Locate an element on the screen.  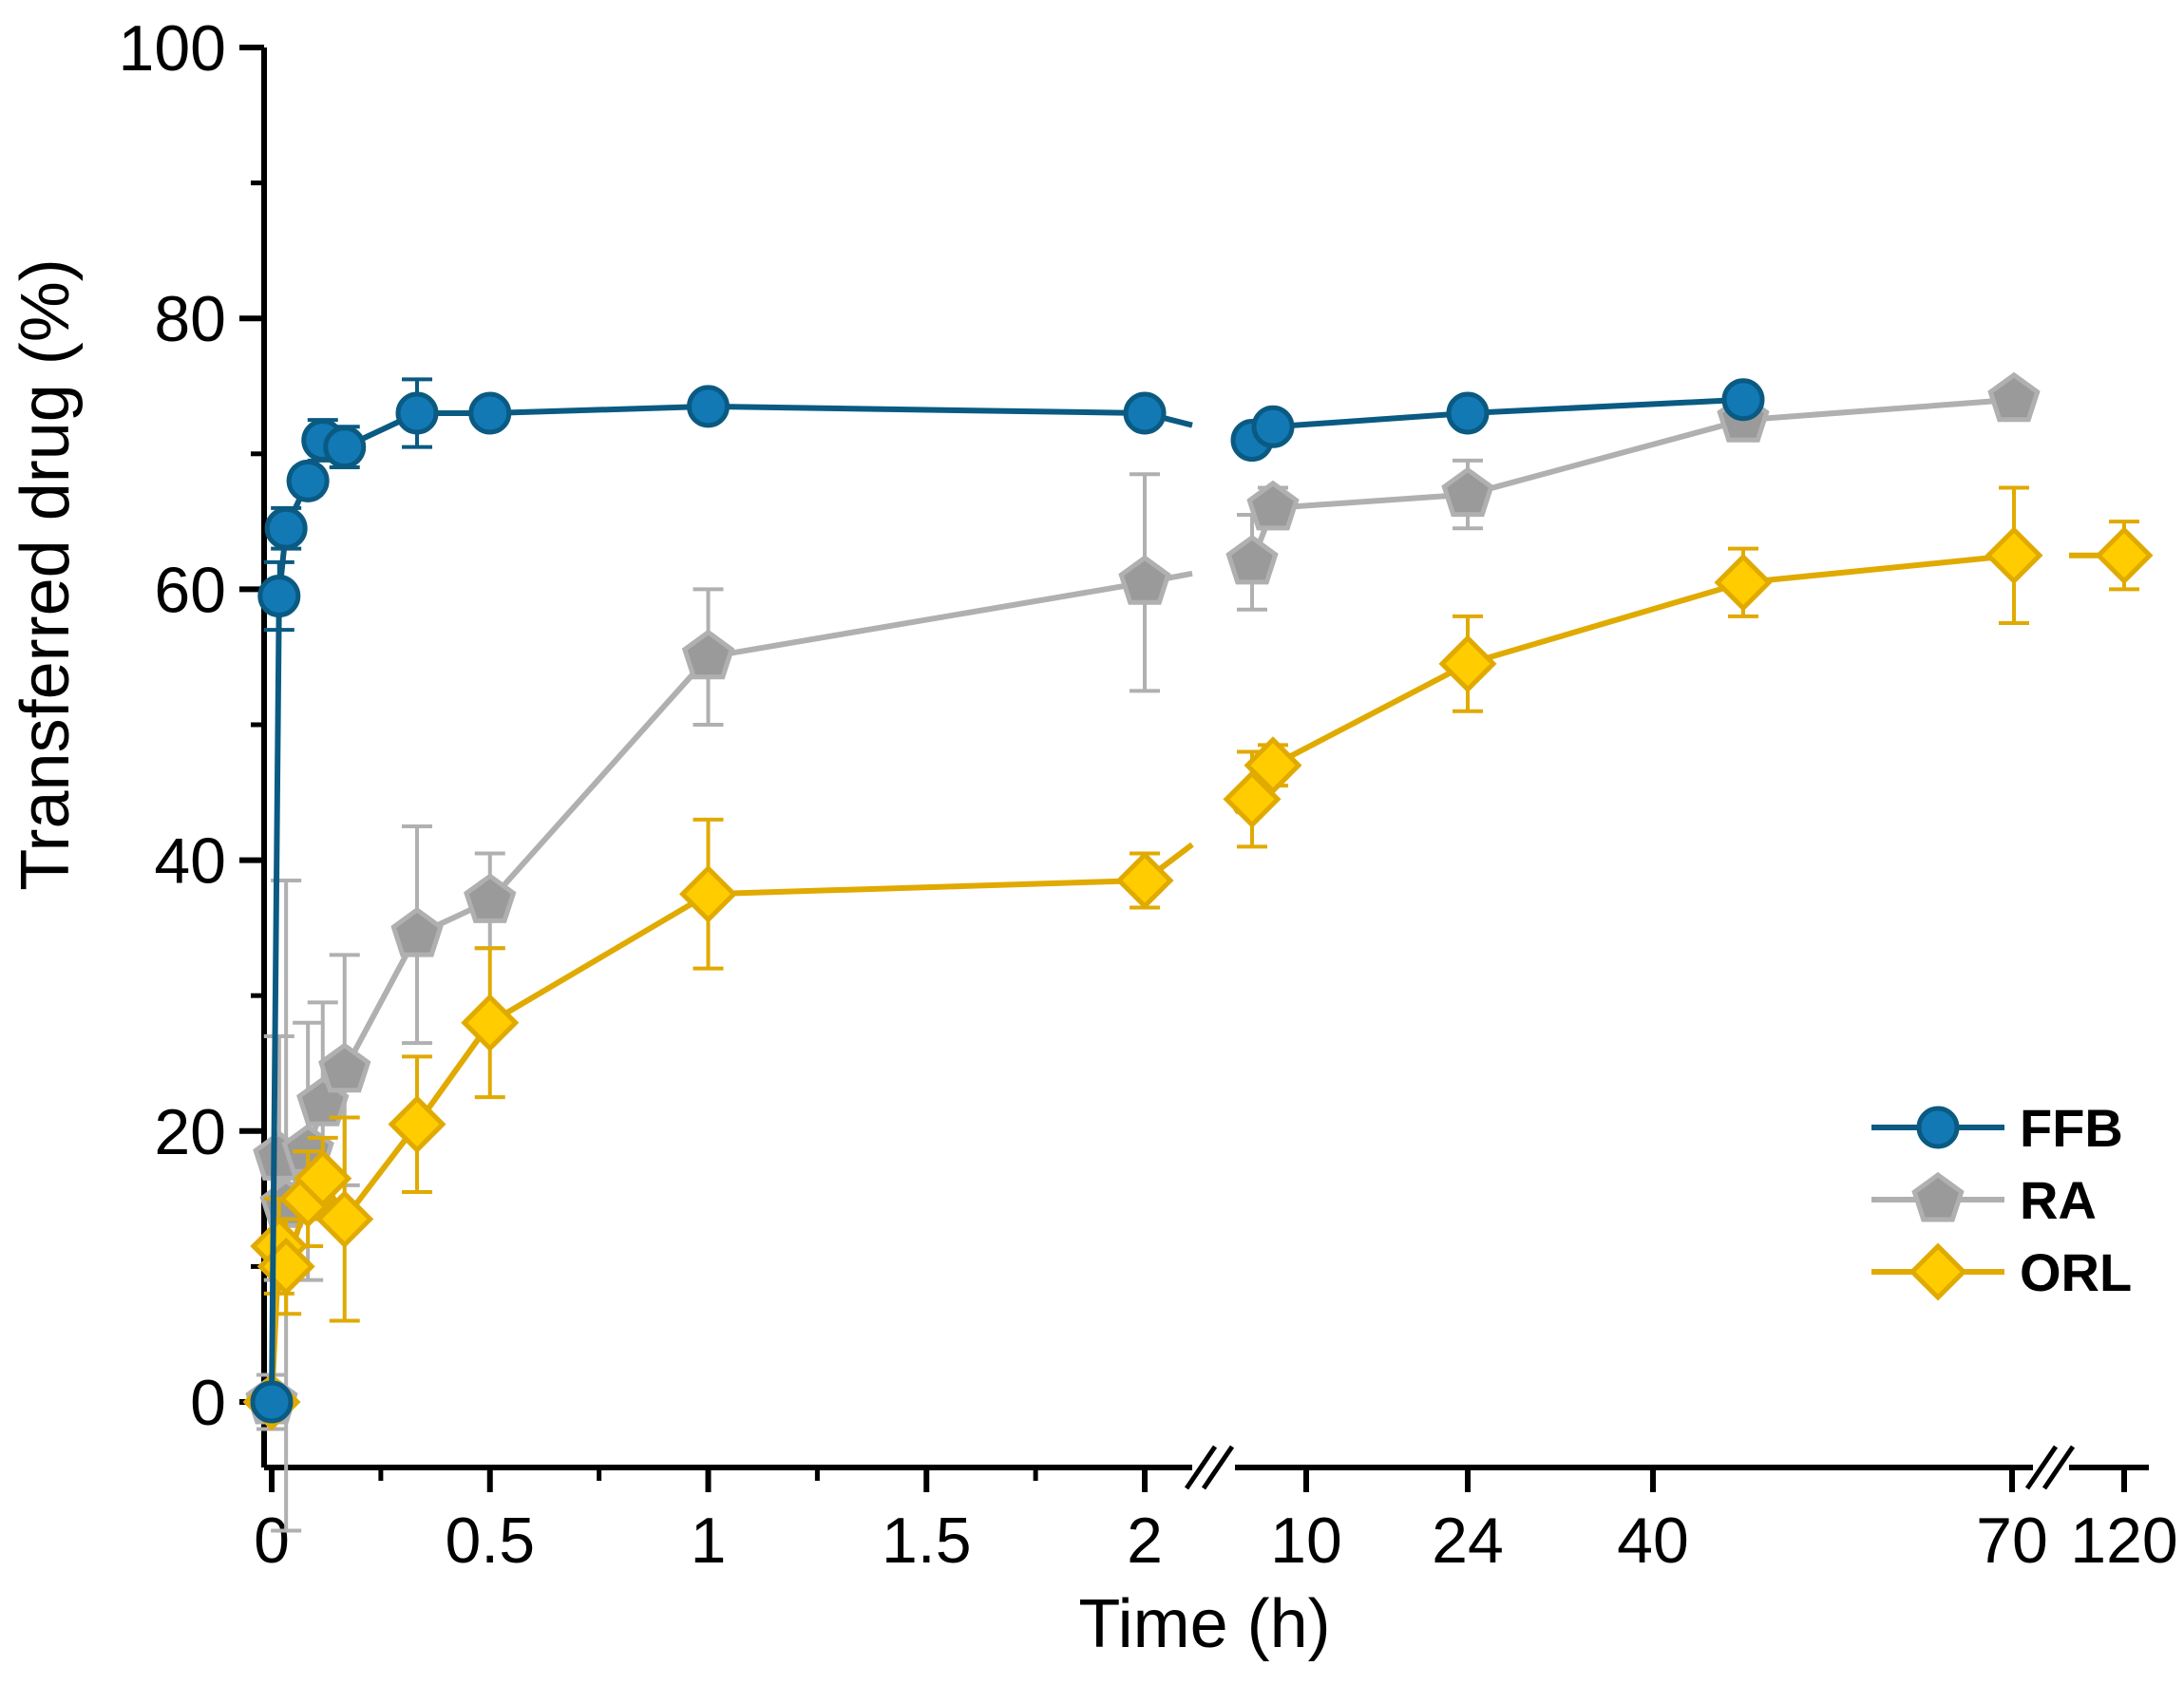
x-tick-label: 120 is located at coordinates (2123, 1541).